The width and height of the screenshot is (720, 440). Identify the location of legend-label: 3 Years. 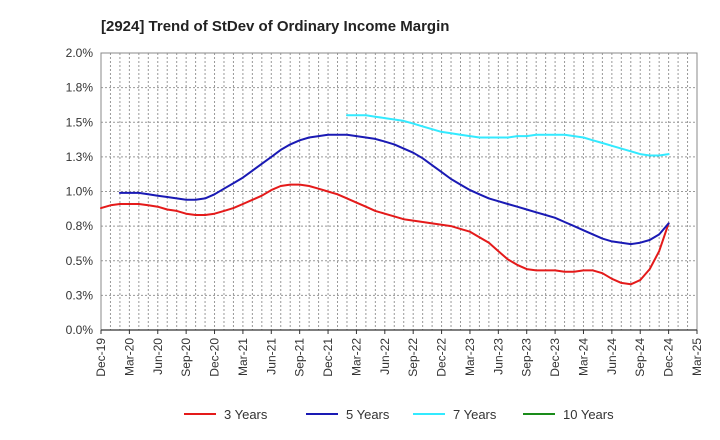
(246, 414).